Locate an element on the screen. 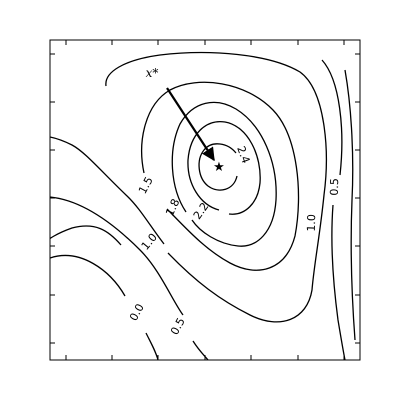  level-label-2.4: 2.4 is located at coordinates (243, 154).